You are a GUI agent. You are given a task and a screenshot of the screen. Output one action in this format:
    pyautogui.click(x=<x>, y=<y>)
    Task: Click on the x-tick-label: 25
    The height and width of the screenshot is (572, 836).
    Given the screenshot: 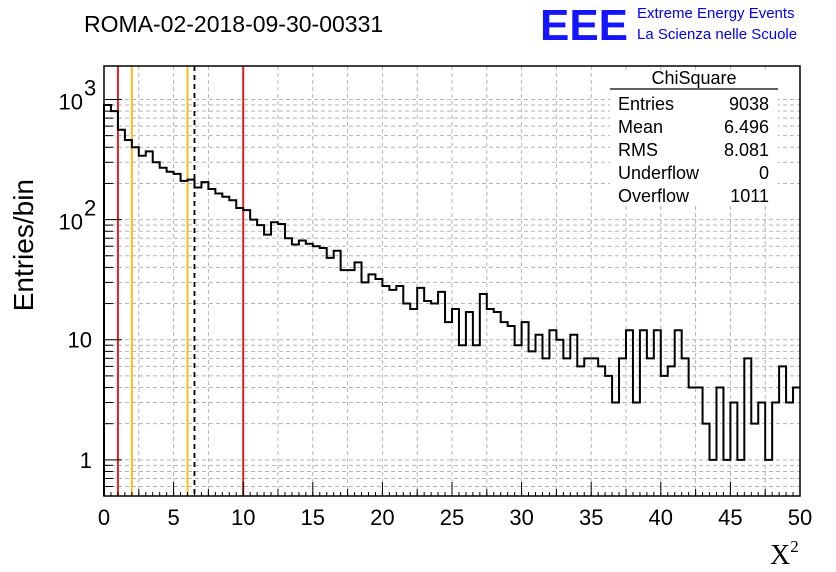 What is the action you would take?
    pyautogui.click(x=452, y=517)
    